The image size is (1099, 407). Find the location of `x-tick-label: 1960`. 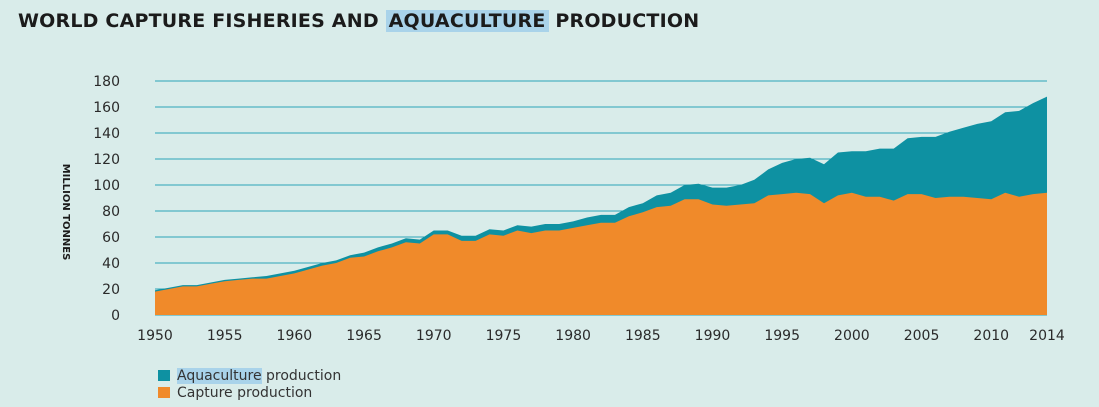

x-tick-label: 1960 is located at coordinates (295, 336).